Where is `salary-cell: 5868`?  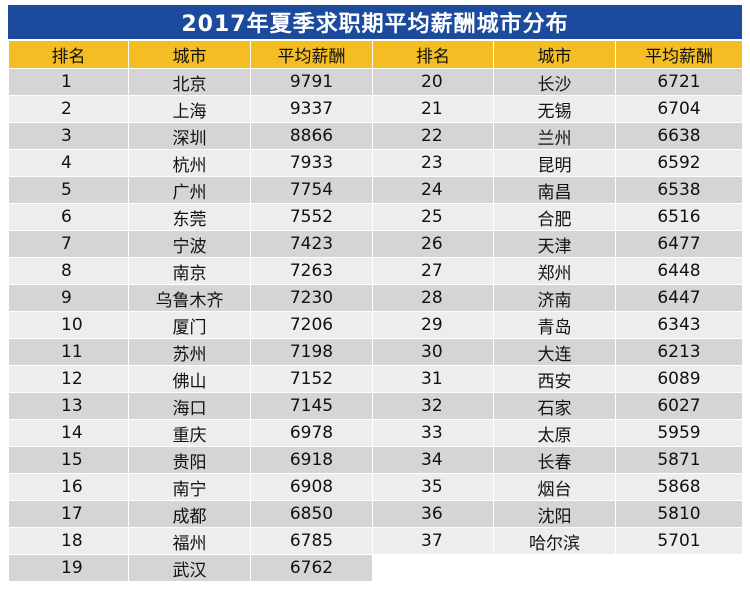
salary-cell: 5868 is located at coordinates (679, 487).